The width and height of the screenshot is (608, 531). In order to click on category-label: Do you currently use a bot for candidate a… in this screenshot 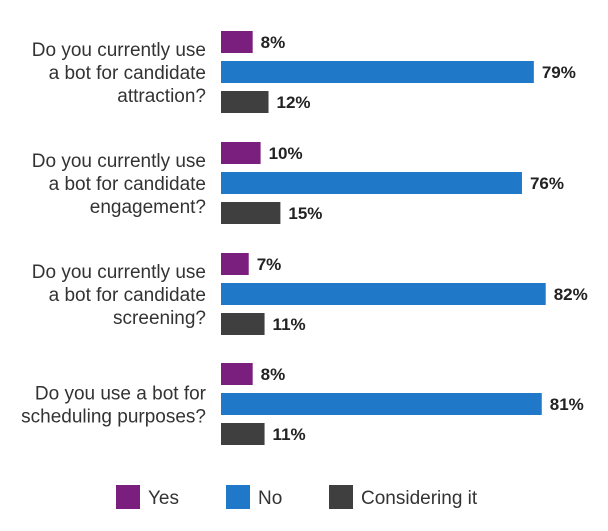, I will do `click(119, 73)`.